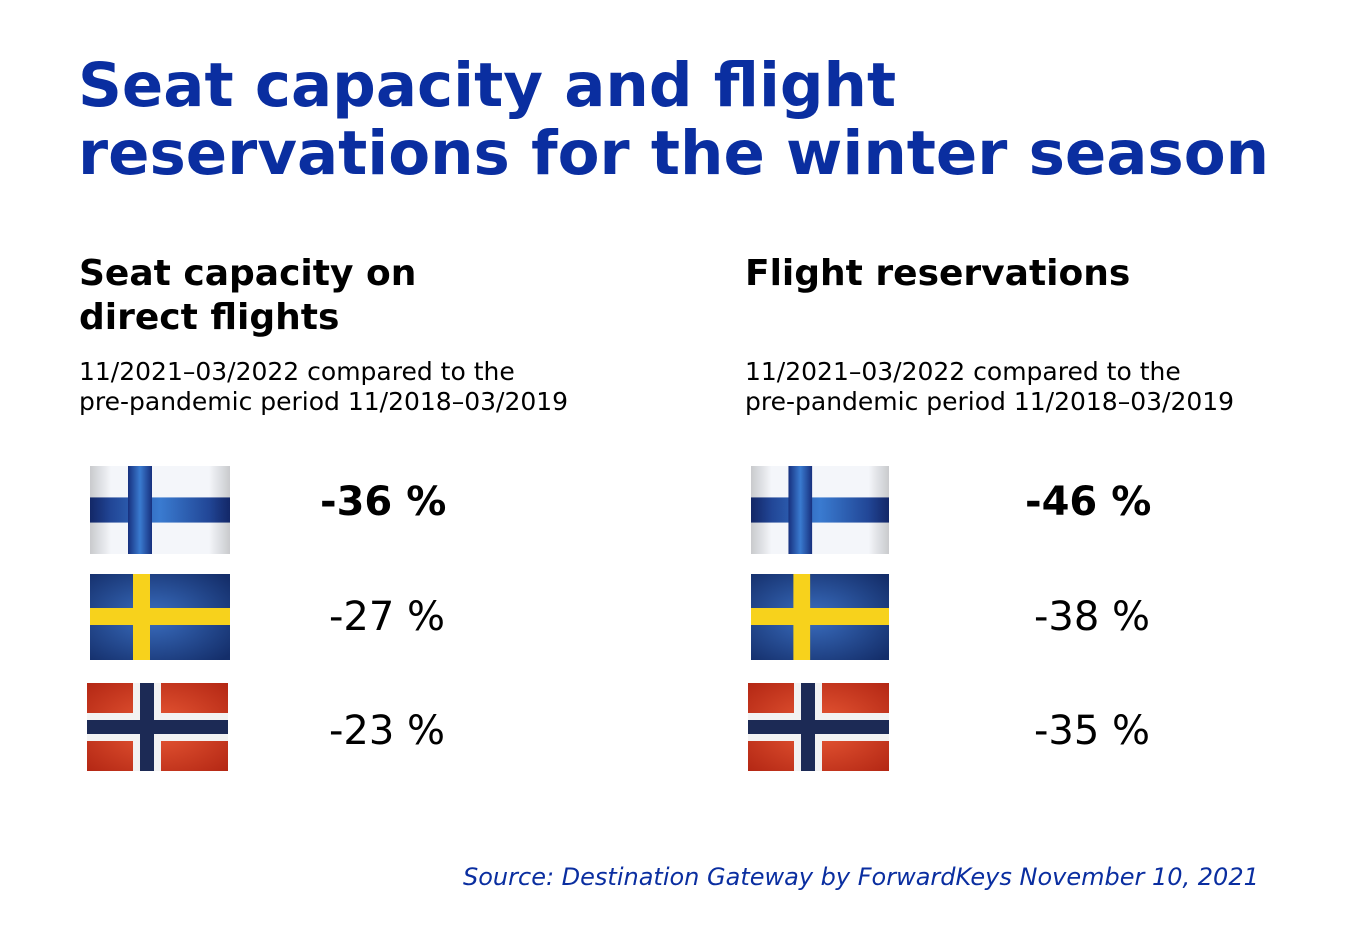 This screenshot has height=926, width=1357. What do you see at coordinates (387, 617) in the screenshot?
I see `sweden-seat-capacity-value: -27 %` at bounding box center [387, 617].